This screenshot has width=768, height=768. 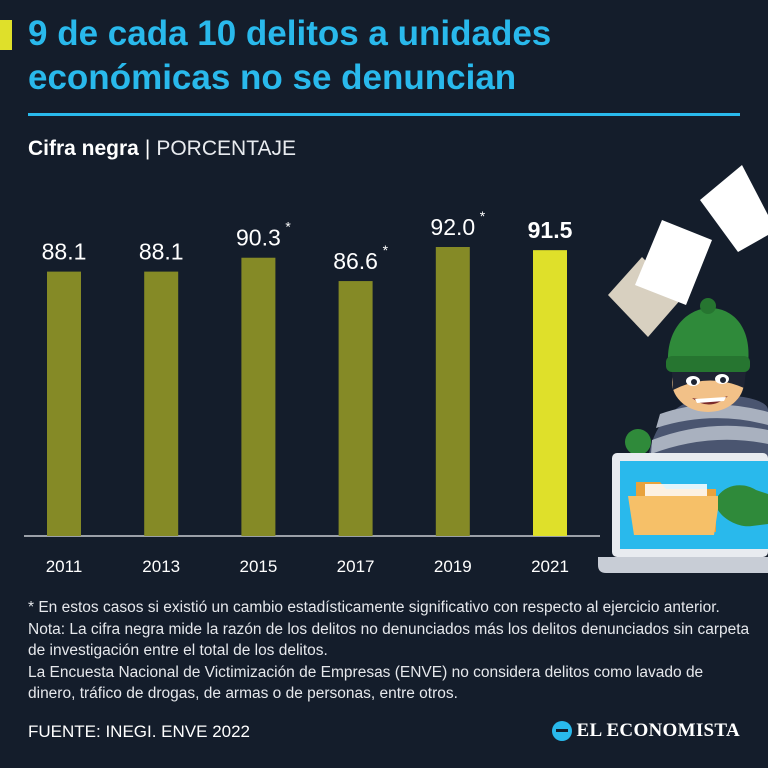 I want to click on title-line-1: 9 de cada 10 delitos a unidades, so click(x=290, y=33).